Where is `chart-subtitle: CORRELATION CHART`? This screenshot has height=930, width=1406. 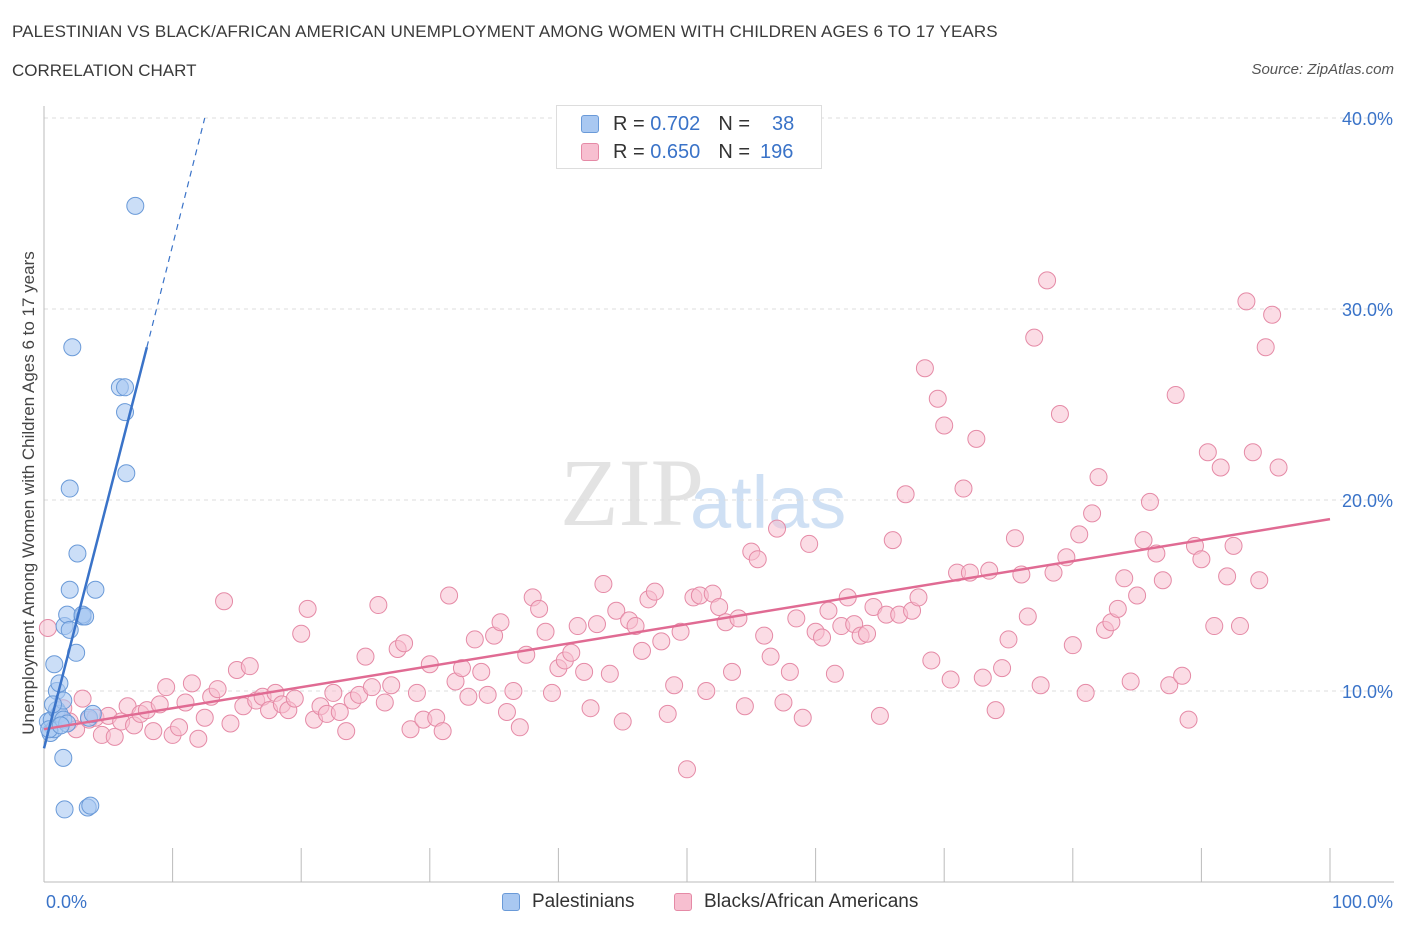
chart-subtitle: CORRELATION CHART is located at coordinates (104, 70).